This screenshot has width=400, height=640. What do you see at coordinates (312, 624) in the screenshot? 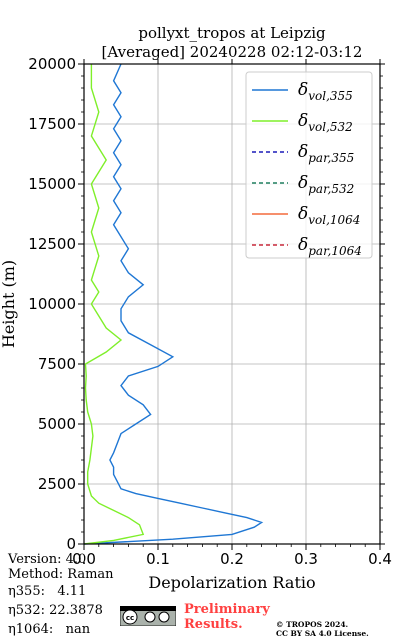
I see `copyright-line-1: © TROPOS 2024.` at bounding box center [312, 624].